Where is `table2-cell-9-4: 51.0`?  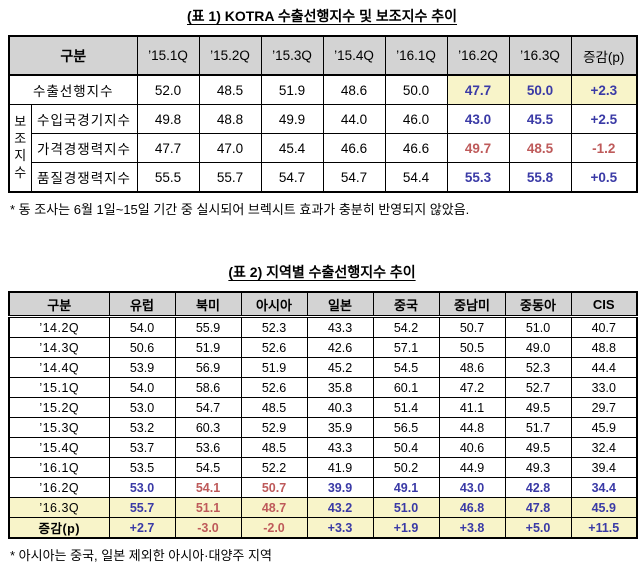
table2-cell-9-4: 51.0 is located at coordinates (406, 507).